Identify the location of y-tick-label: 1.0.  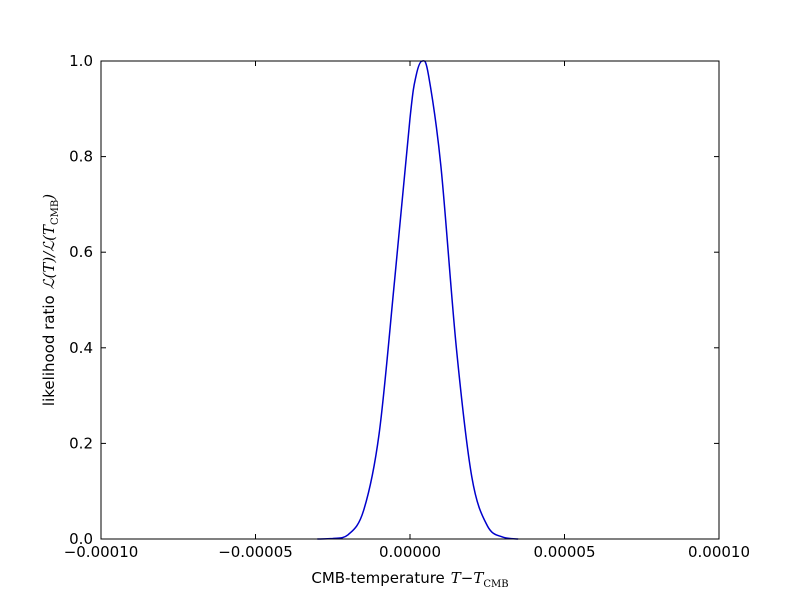
(81, 61).